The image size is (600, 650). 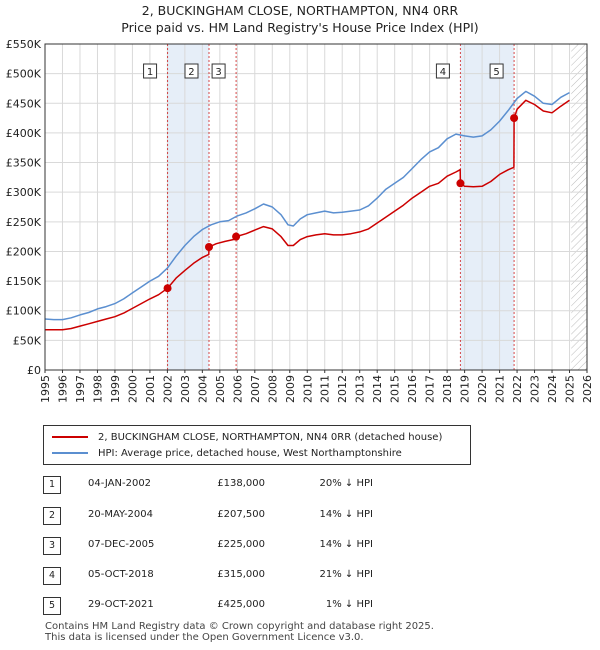 What do you see at coordinates (272, 389) in the screenshot?
I see `x-tick-label: 2008` at bounding box center [272, 389].